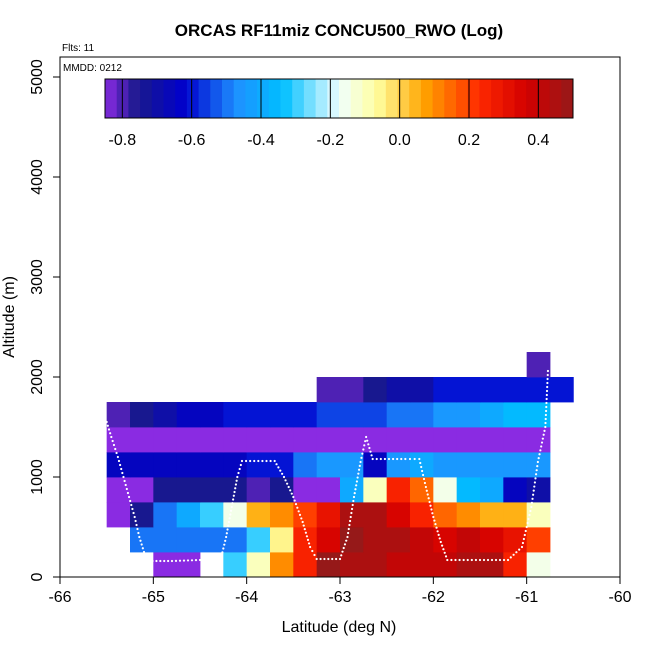 This screenshot has height=650, width=650. Describe the element at coordinates (469, 140) in the screenshot. I see `colorbar-tick-label: 0.2` at that location.